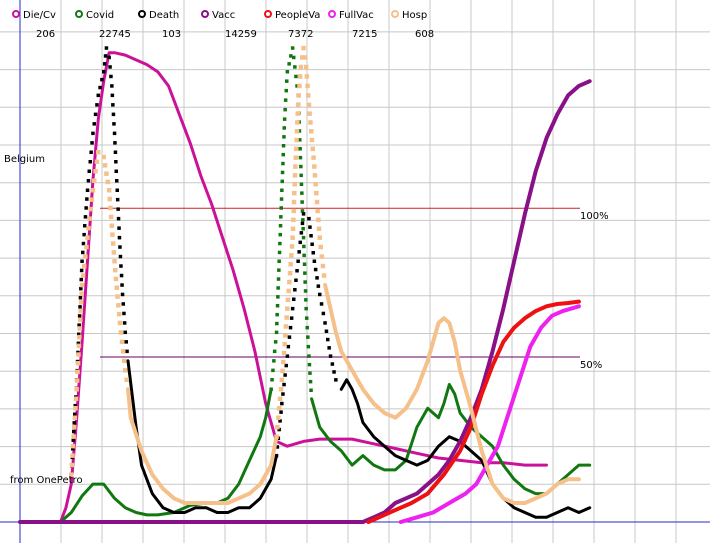 Image resolution: width=710 pixels, height=547 pixels. What do you see at coordinates (414, 15) in the screenshot?
I see `legend-label-hosp: Hosp` at bounding box center [414, 15].